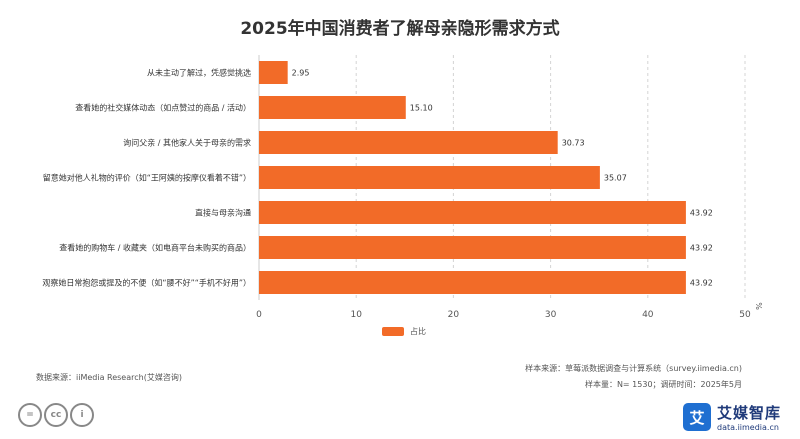 Image resolution: width=800 pixels, height=439 pixels. Describe the element at coordinates (745, 315) in the screenshot. I see `x-tick-label: 50` at that location.